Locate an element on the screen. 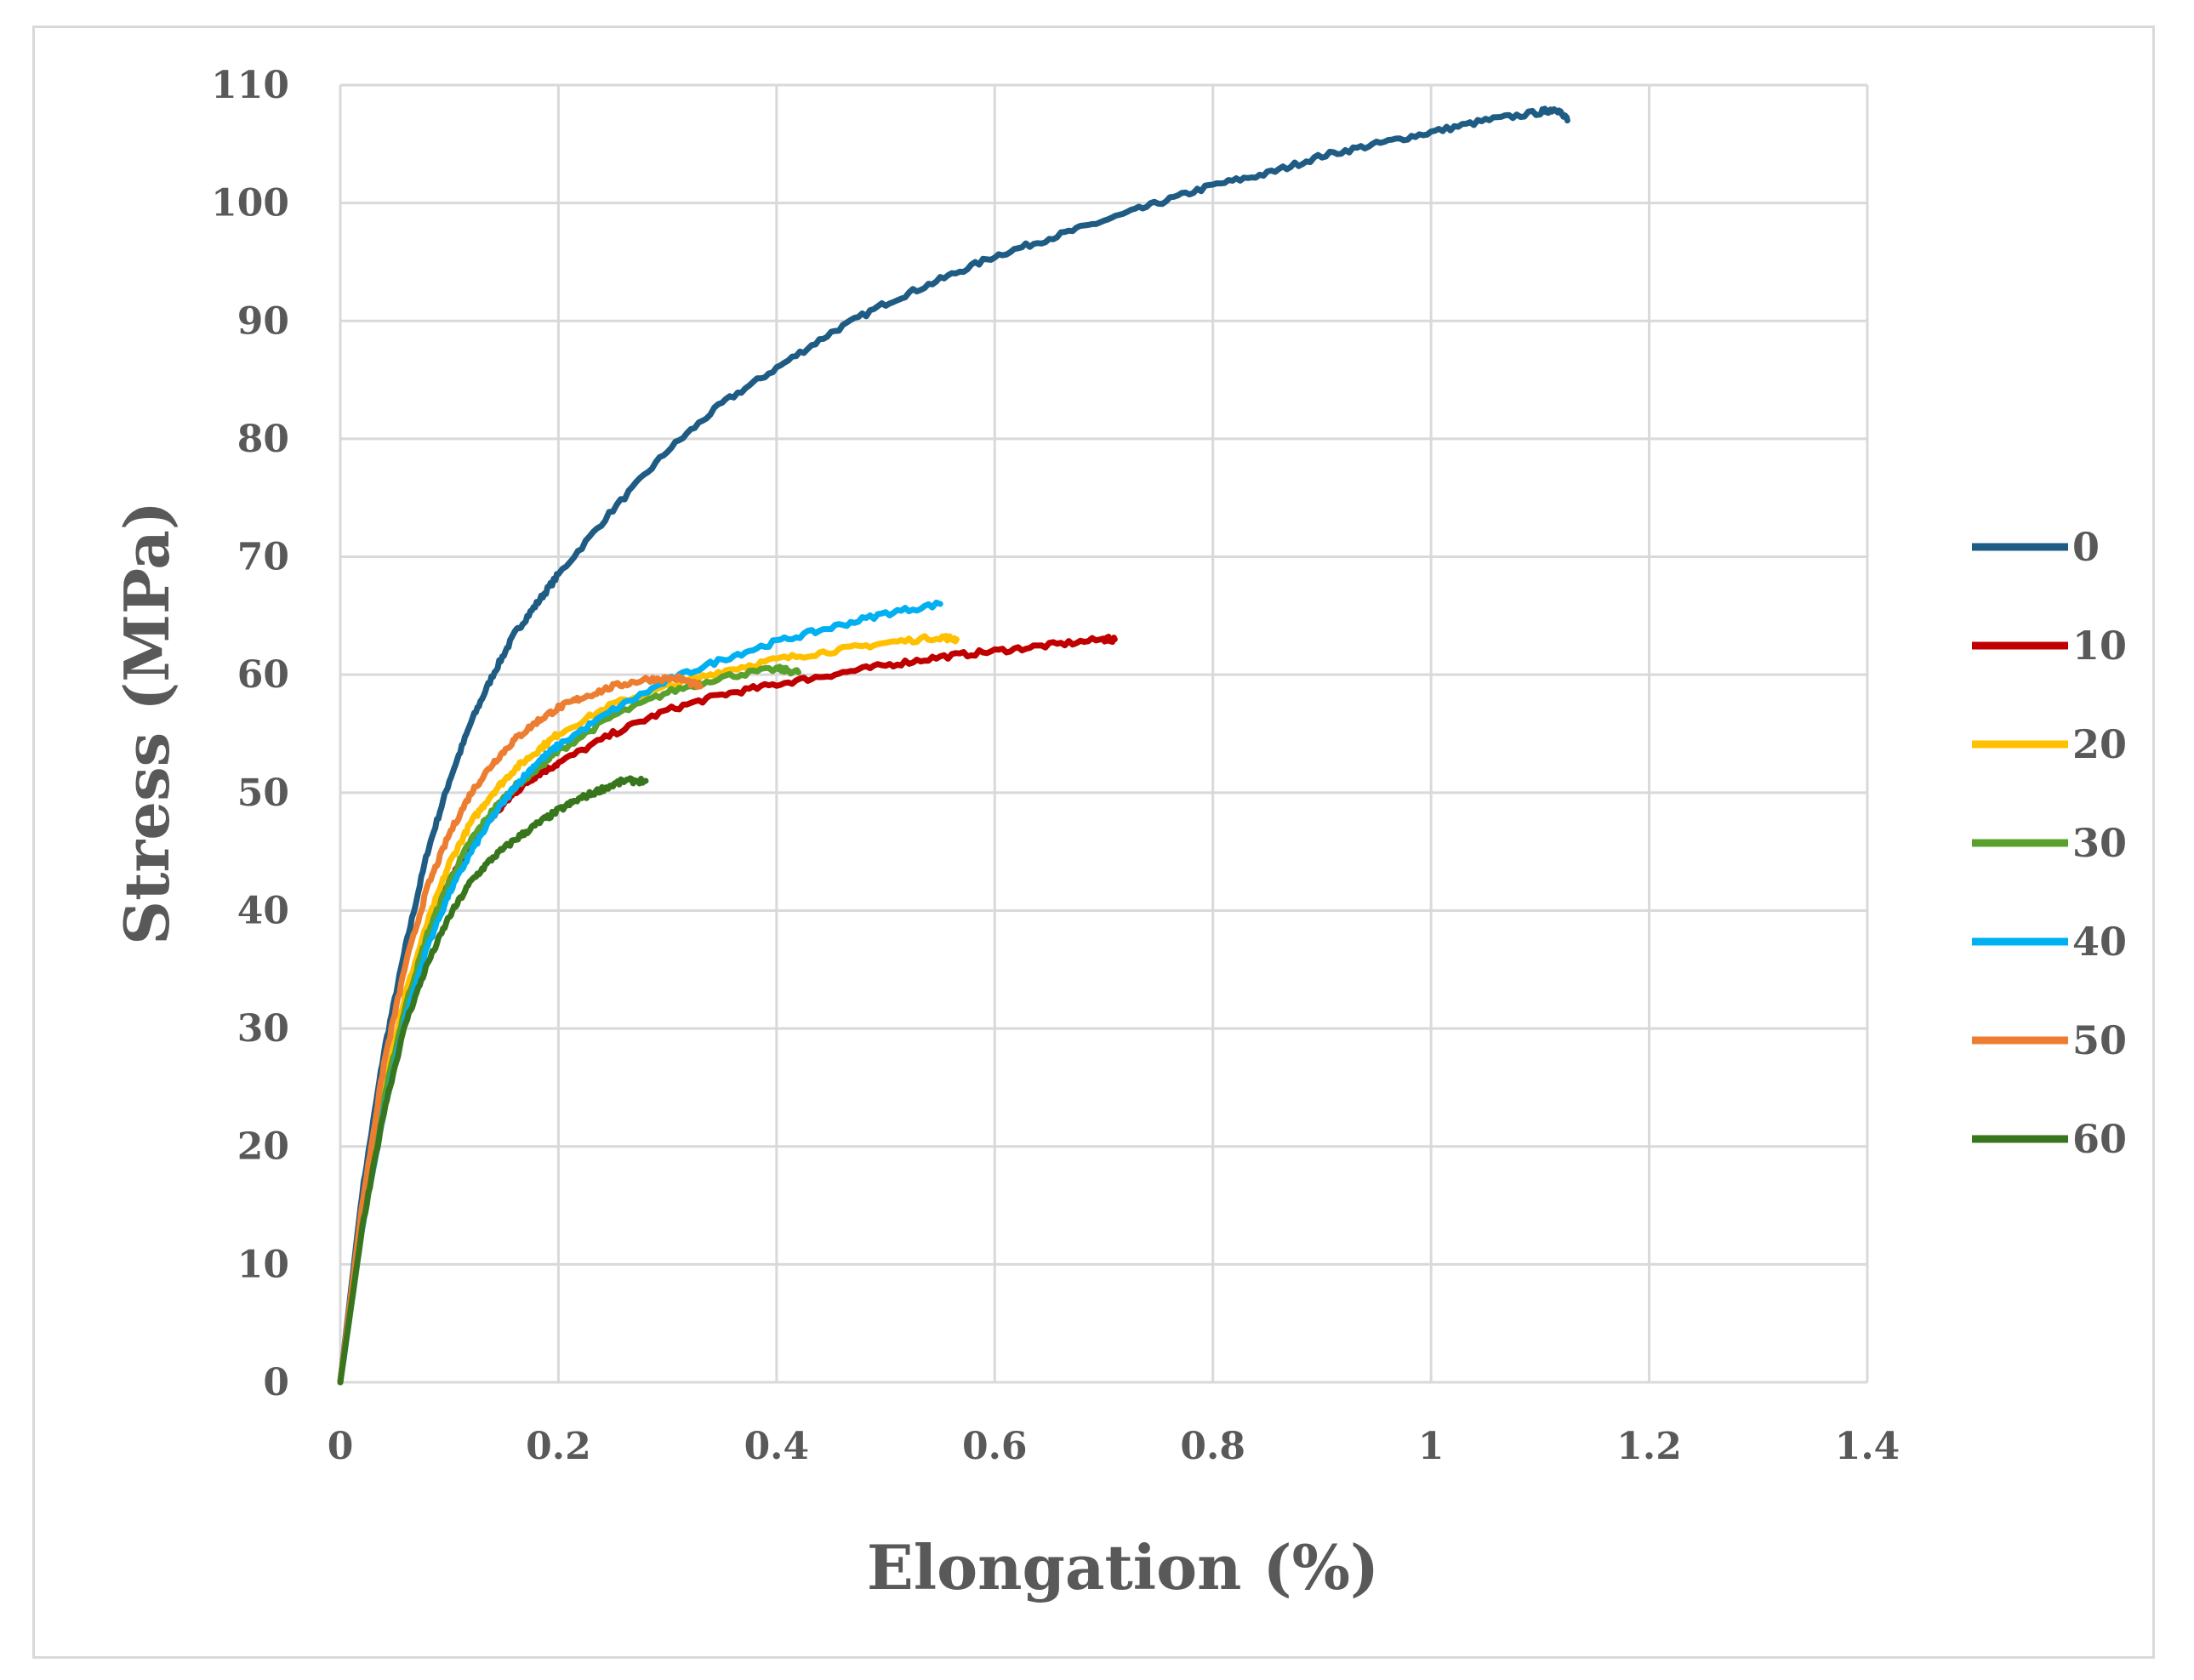 The width and height of the screenshot is (2194, 1680). x-tick-label: 0.8 is located at coordinates (1213, 1446).